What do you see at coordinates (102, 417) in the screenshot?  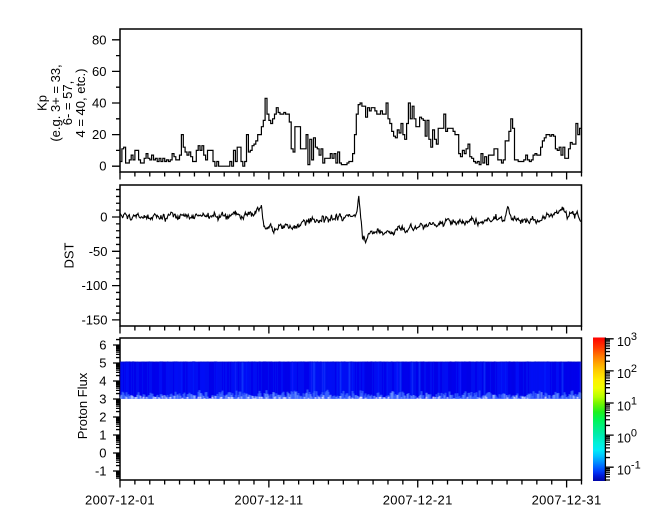 I see `svg-text: 2` at bounding box center [102, 417].